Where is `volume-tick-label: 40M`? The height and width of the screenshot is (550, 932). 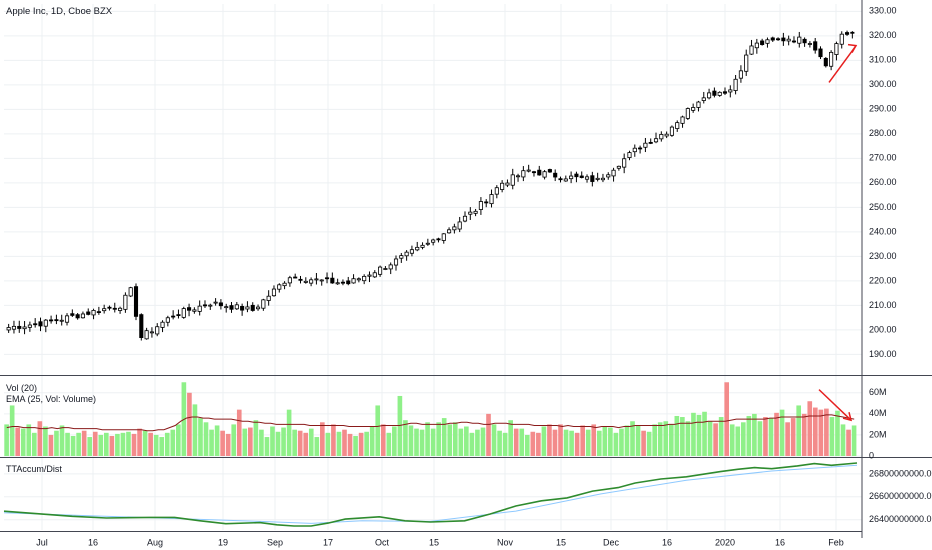
volume-tick-label: 40M is located at coordinates (878, 413).